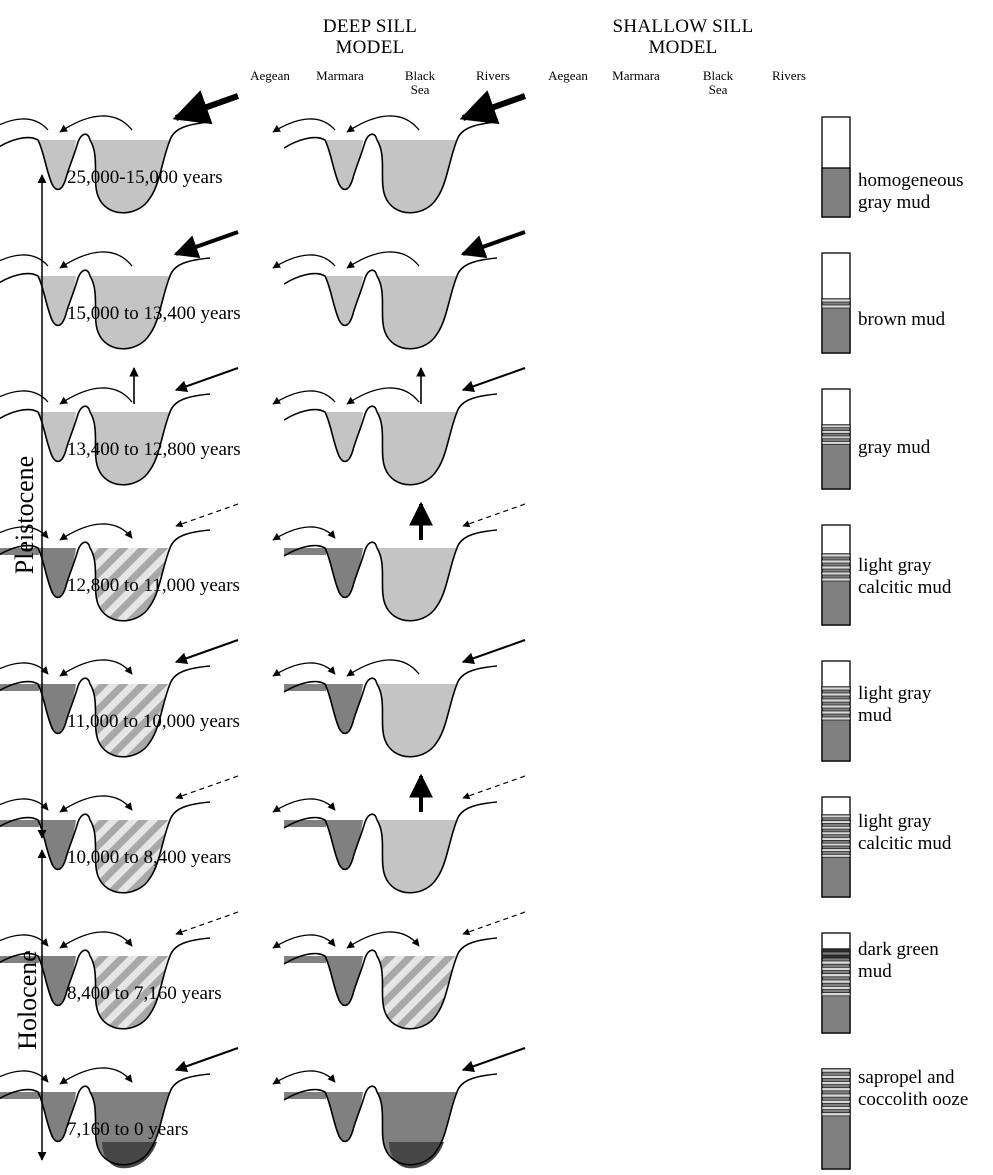  Describe the element at coordinates (875, 971) in the screenshot. I see `sediment-line: mud` at that location.